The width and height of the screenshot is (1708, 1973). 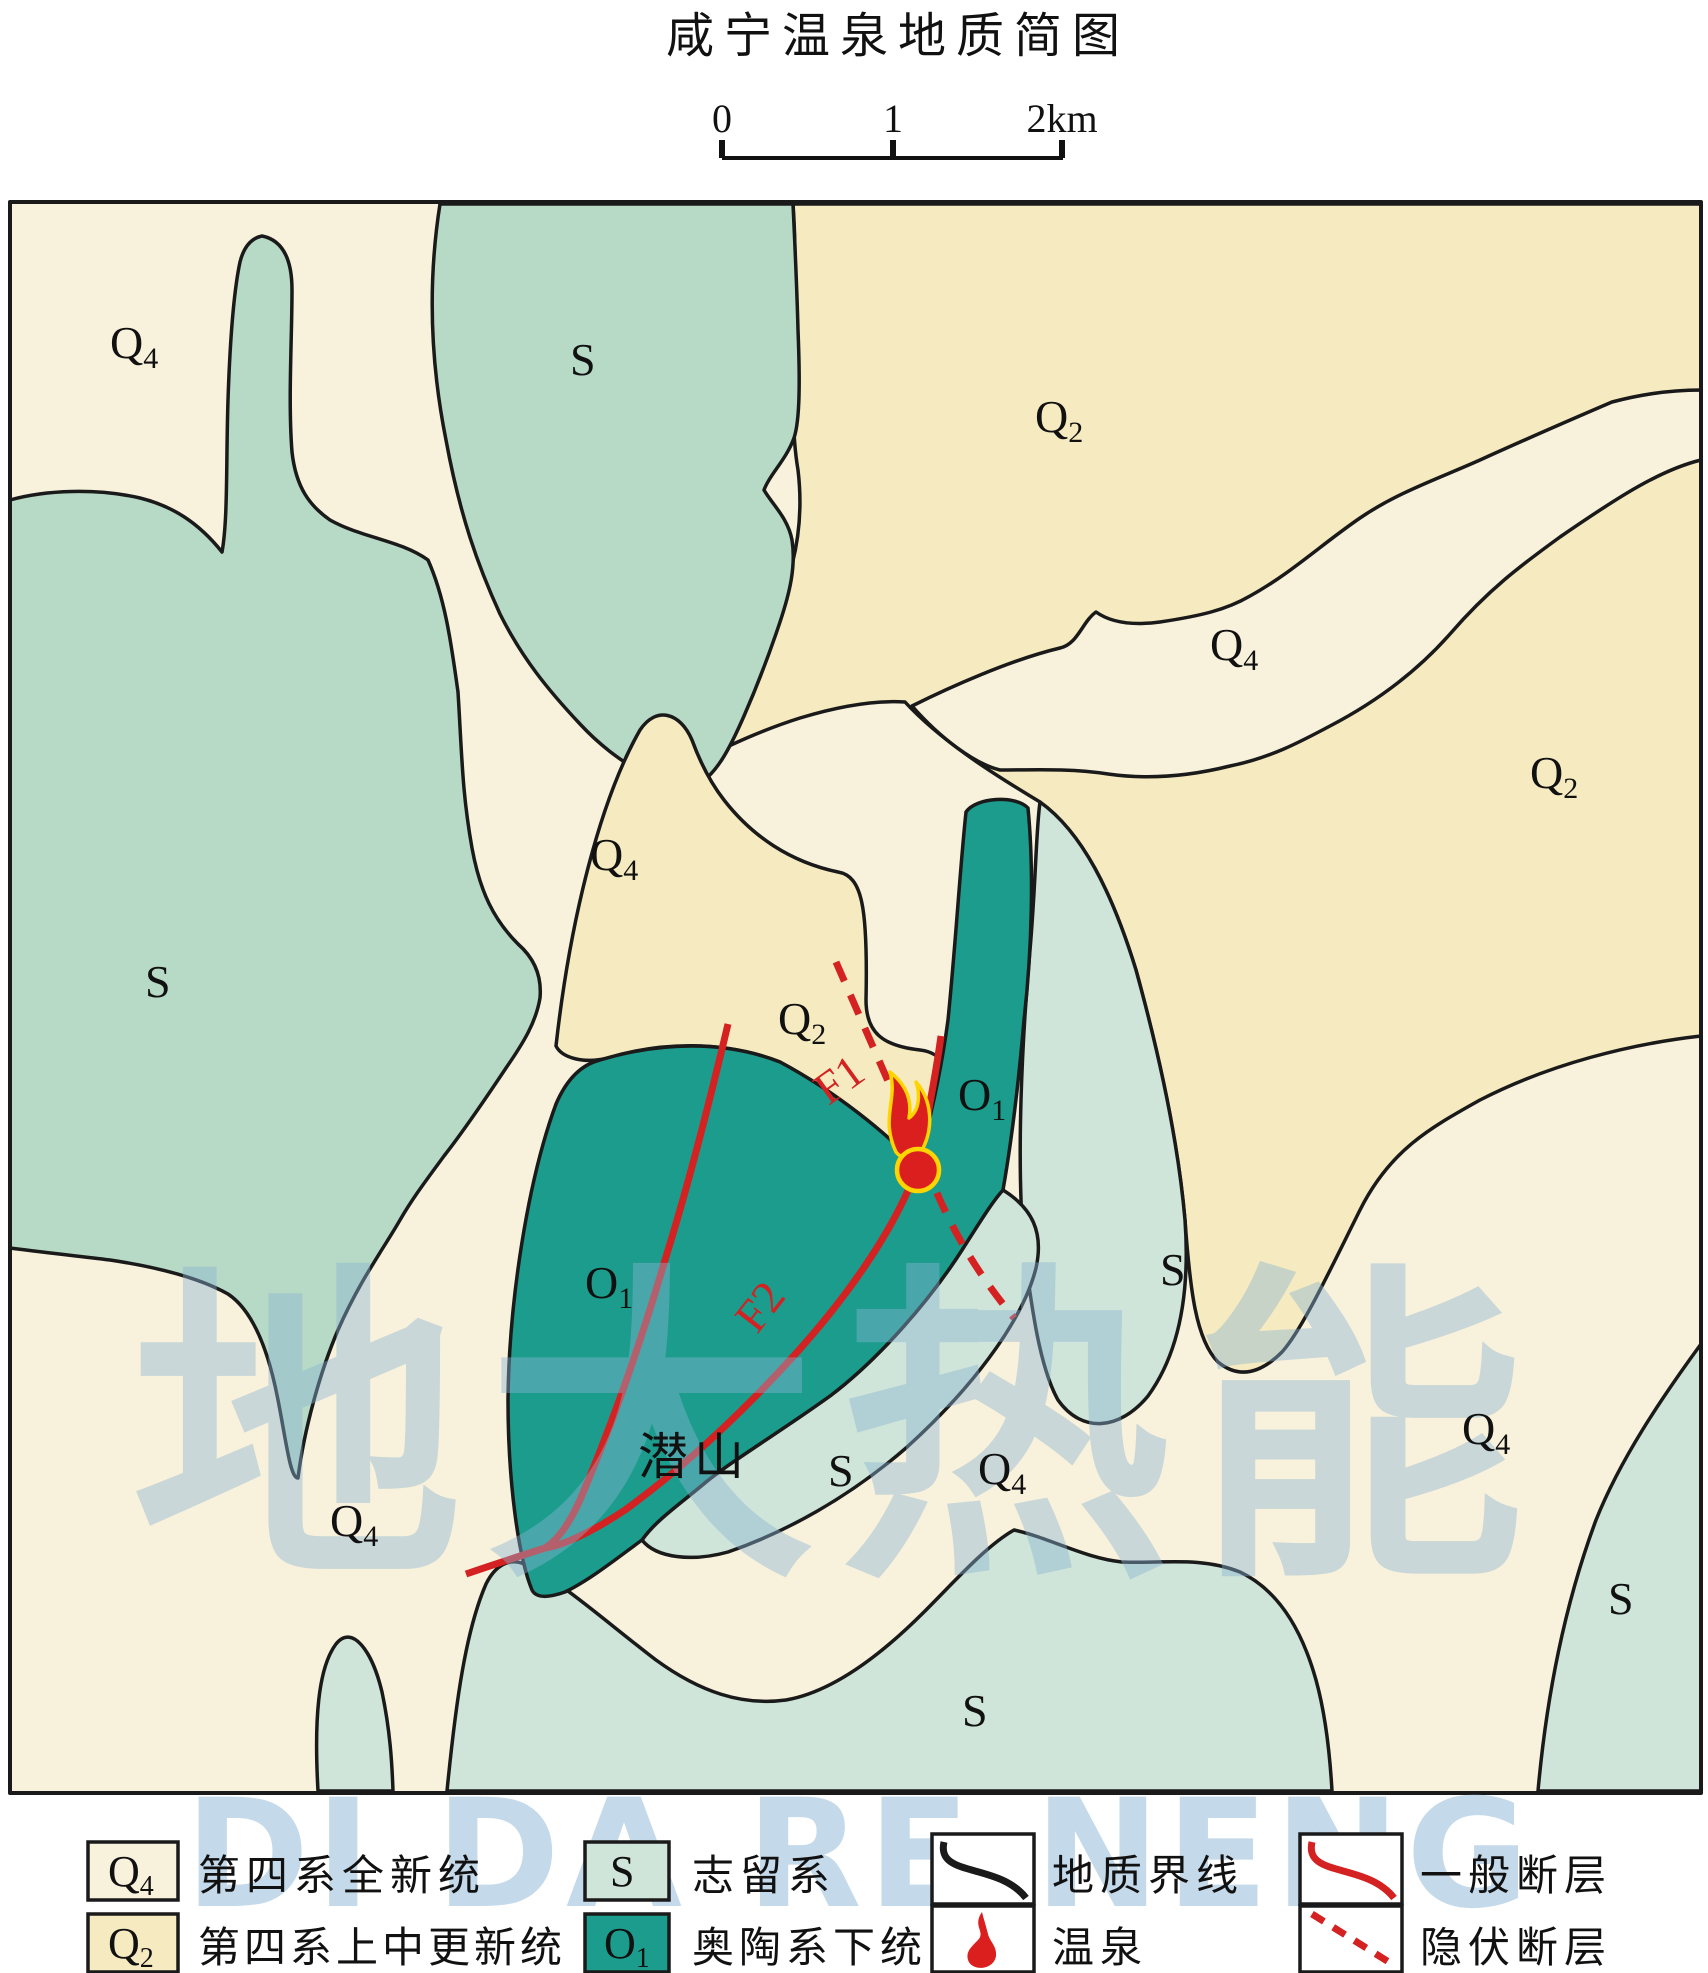 I want to click on svg-text: O1, so click(x=627, y=1946).